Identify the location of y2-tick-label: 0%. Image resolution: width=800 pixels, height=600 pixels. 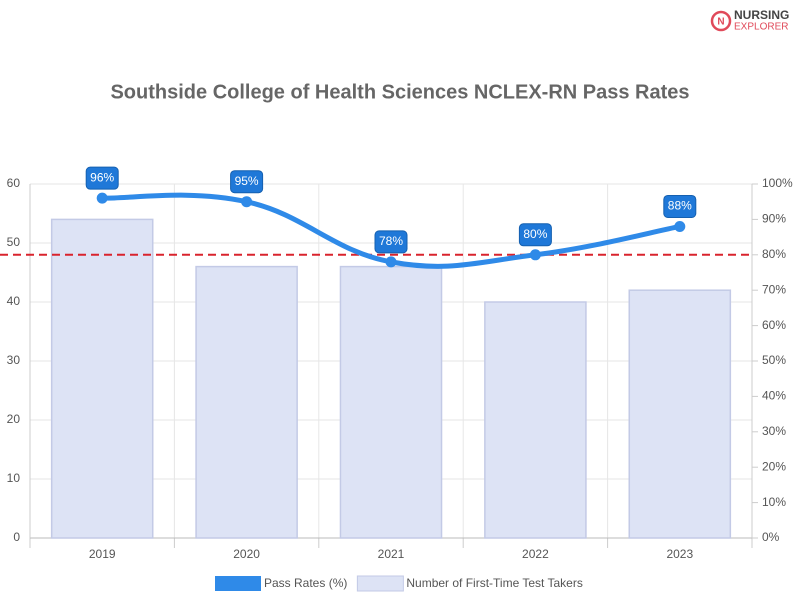
(771, 537).